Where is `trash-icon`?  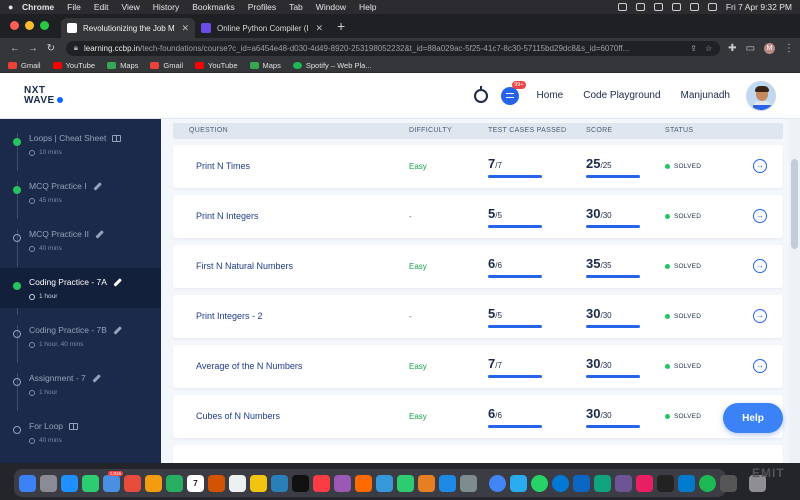 trash-icon is located at coordinates (757, 483).